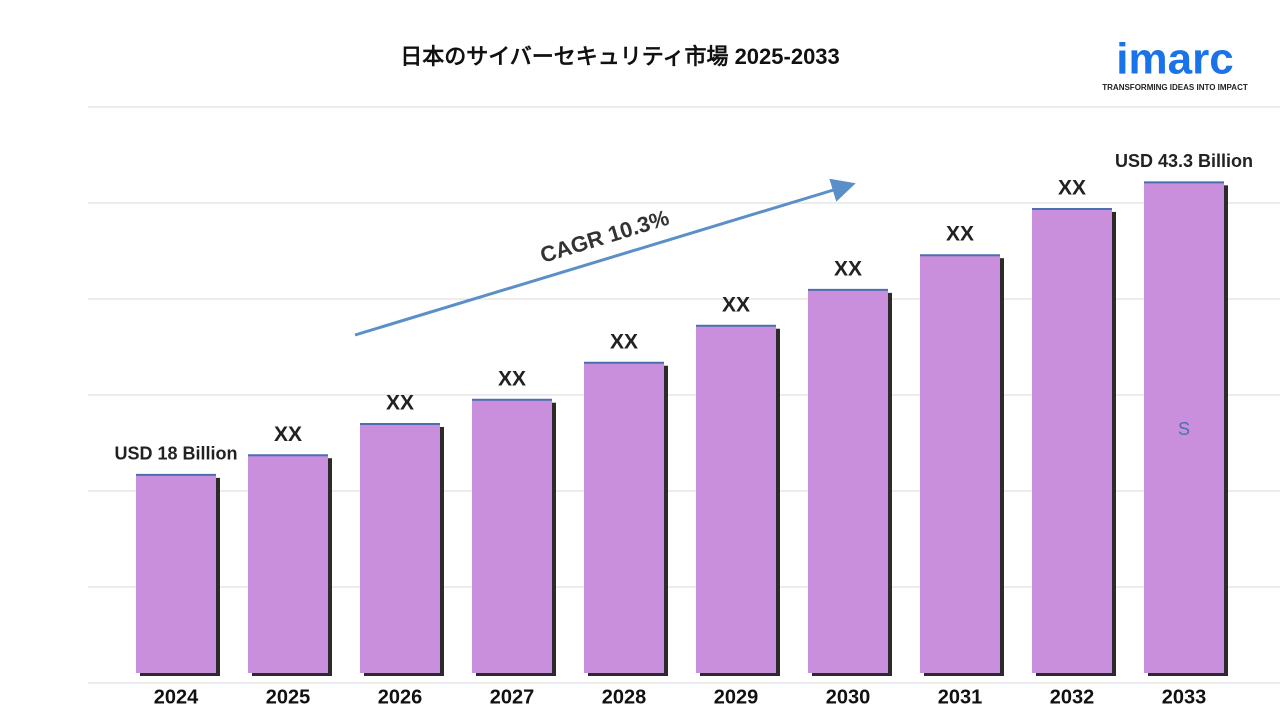 This screenshot has height=720, width=1280. Describe the element at coordinates (1184, 697) in the screenshot. I see `x-tick-label: 2033` at that location.